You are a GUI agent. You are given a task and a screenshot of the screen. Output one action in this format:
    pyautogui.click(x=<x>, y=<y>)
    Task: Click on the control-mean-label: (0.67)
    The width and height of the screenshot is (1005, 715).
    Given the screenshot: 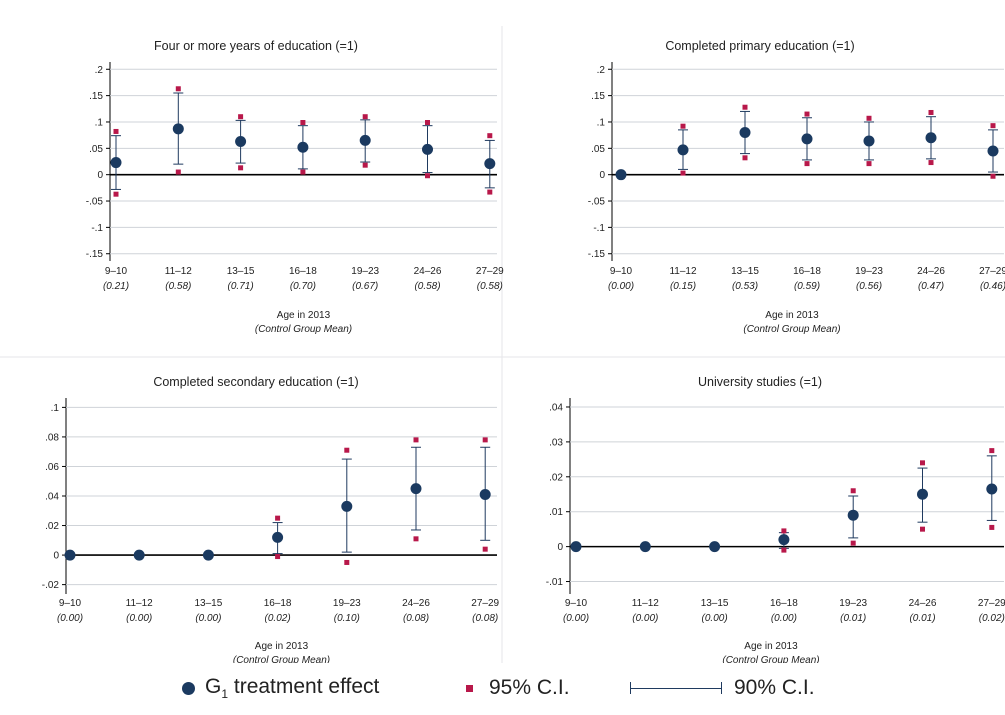 What is the action you would take?
    pyautogui.click(x=365, y=286)
    